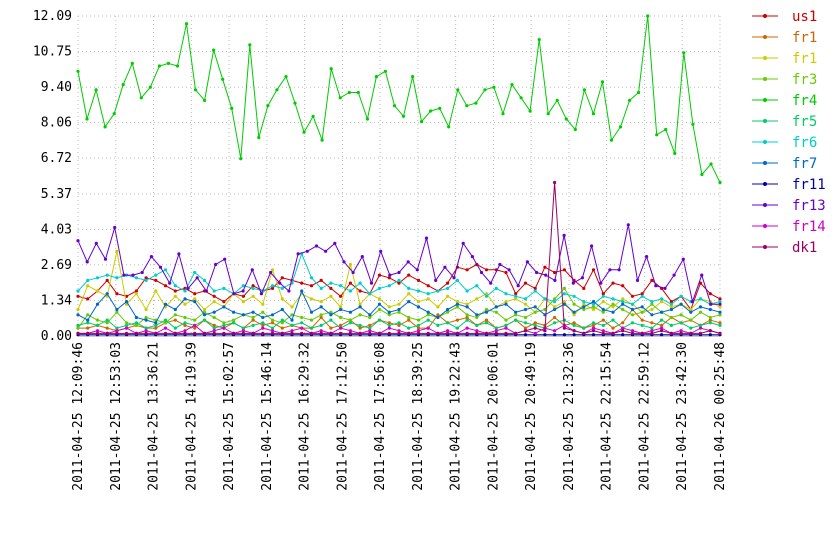  Describe the element at coordinates (342, 416) in the screenshot. I see `x-tick-label: 2011-04-25 17:12:50` at that location.